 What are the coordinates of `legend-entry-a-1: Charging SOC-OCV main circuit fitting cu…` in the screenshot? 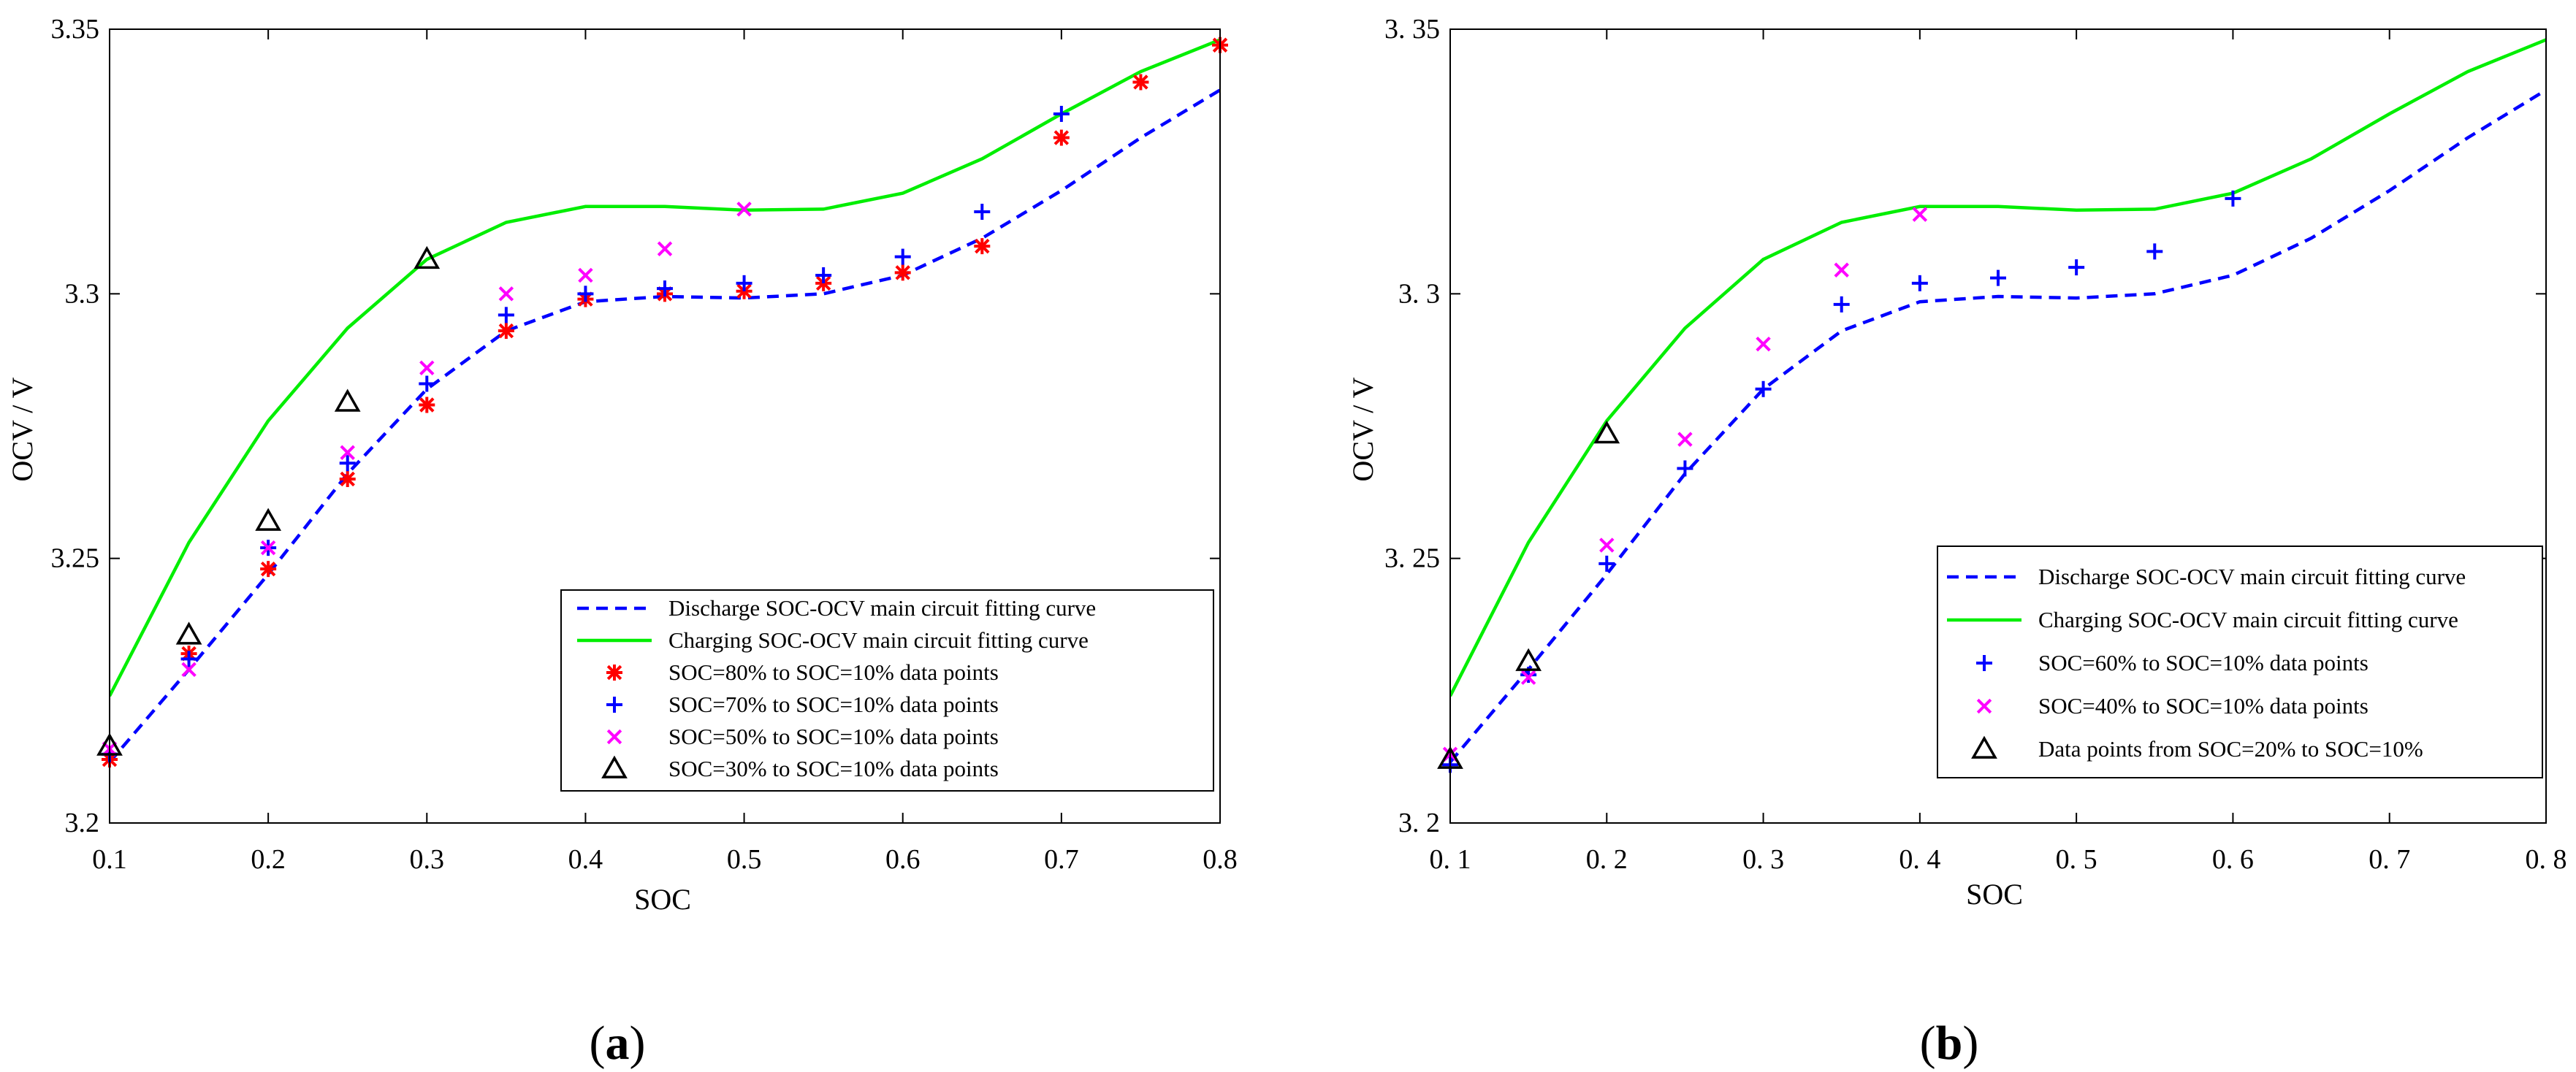 It's located at (879, 640).